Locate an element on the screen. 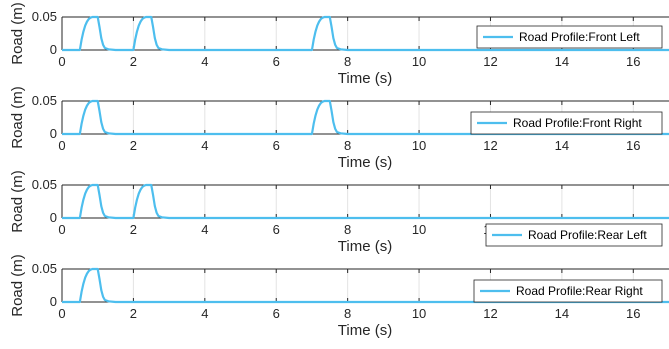 The height and width of the screenshot is (349, 669). legend: Road Profile:Front Left is located at coordinates (569, 37).